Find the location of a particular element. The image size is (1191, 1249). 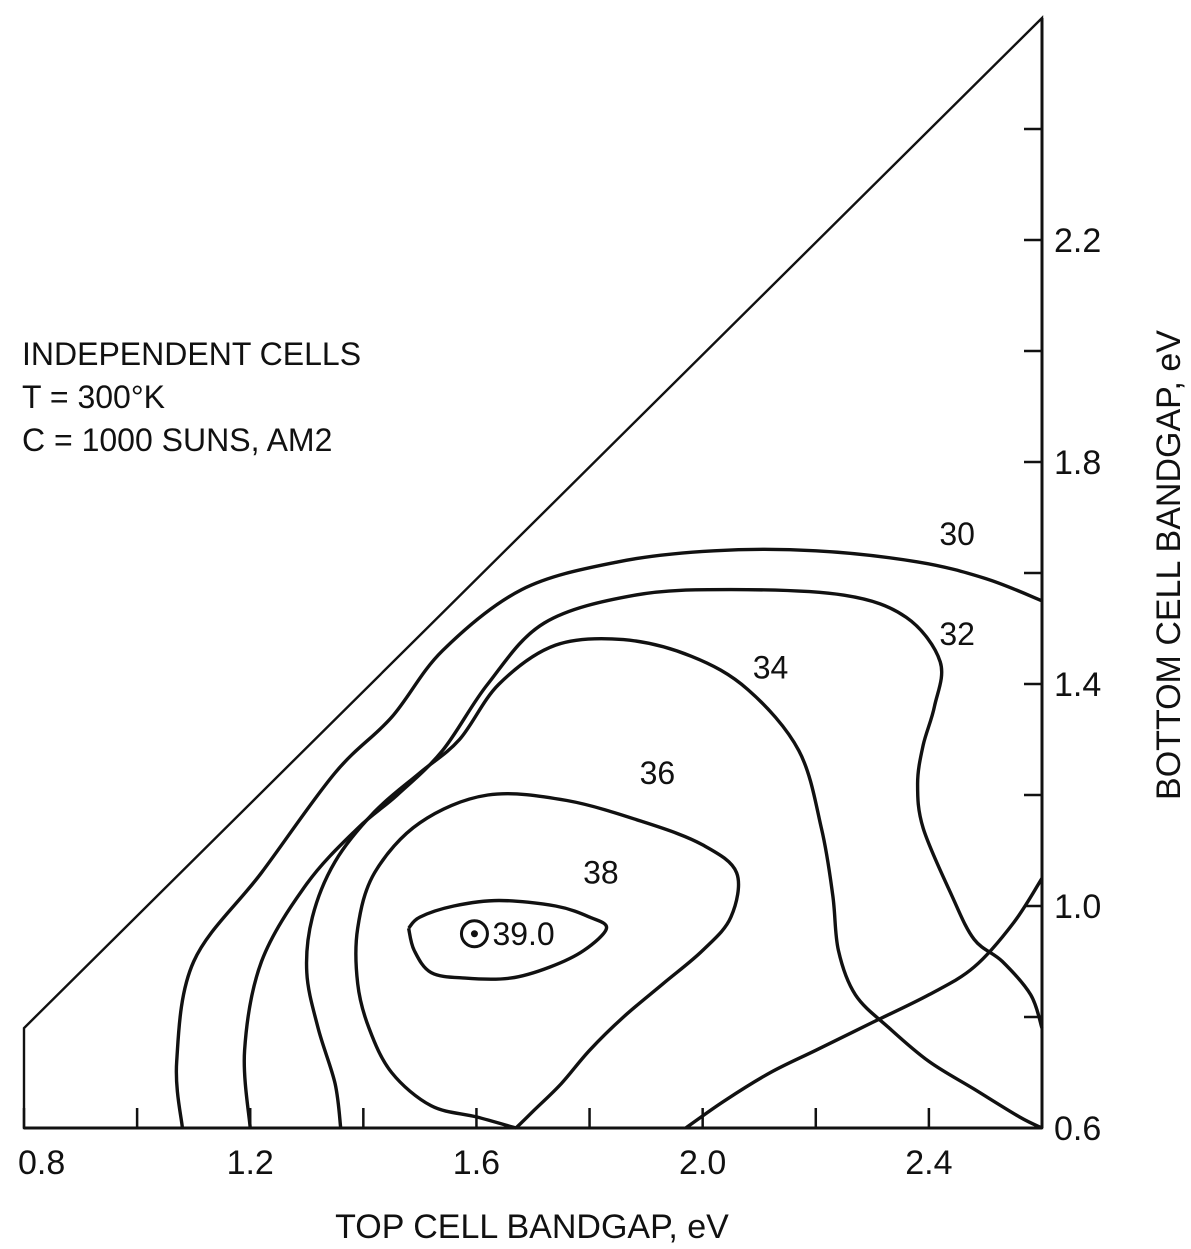

x-tick-label: 0.8 is located at coordinates (41, 1163).